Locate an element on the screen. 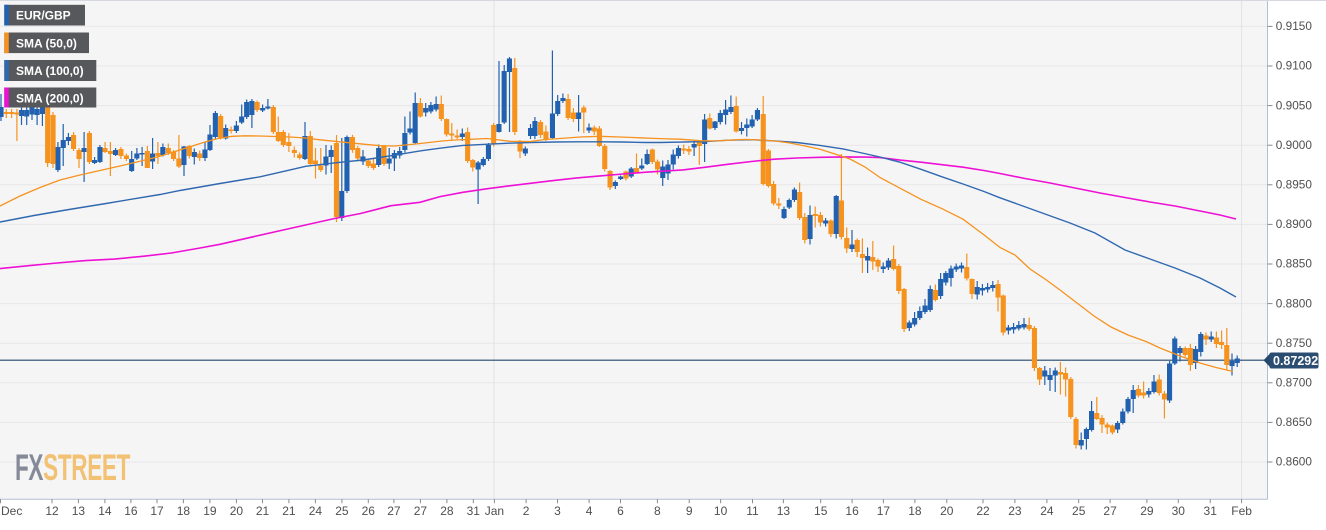  svg-text: 10 is located at coordinates (721, 511).